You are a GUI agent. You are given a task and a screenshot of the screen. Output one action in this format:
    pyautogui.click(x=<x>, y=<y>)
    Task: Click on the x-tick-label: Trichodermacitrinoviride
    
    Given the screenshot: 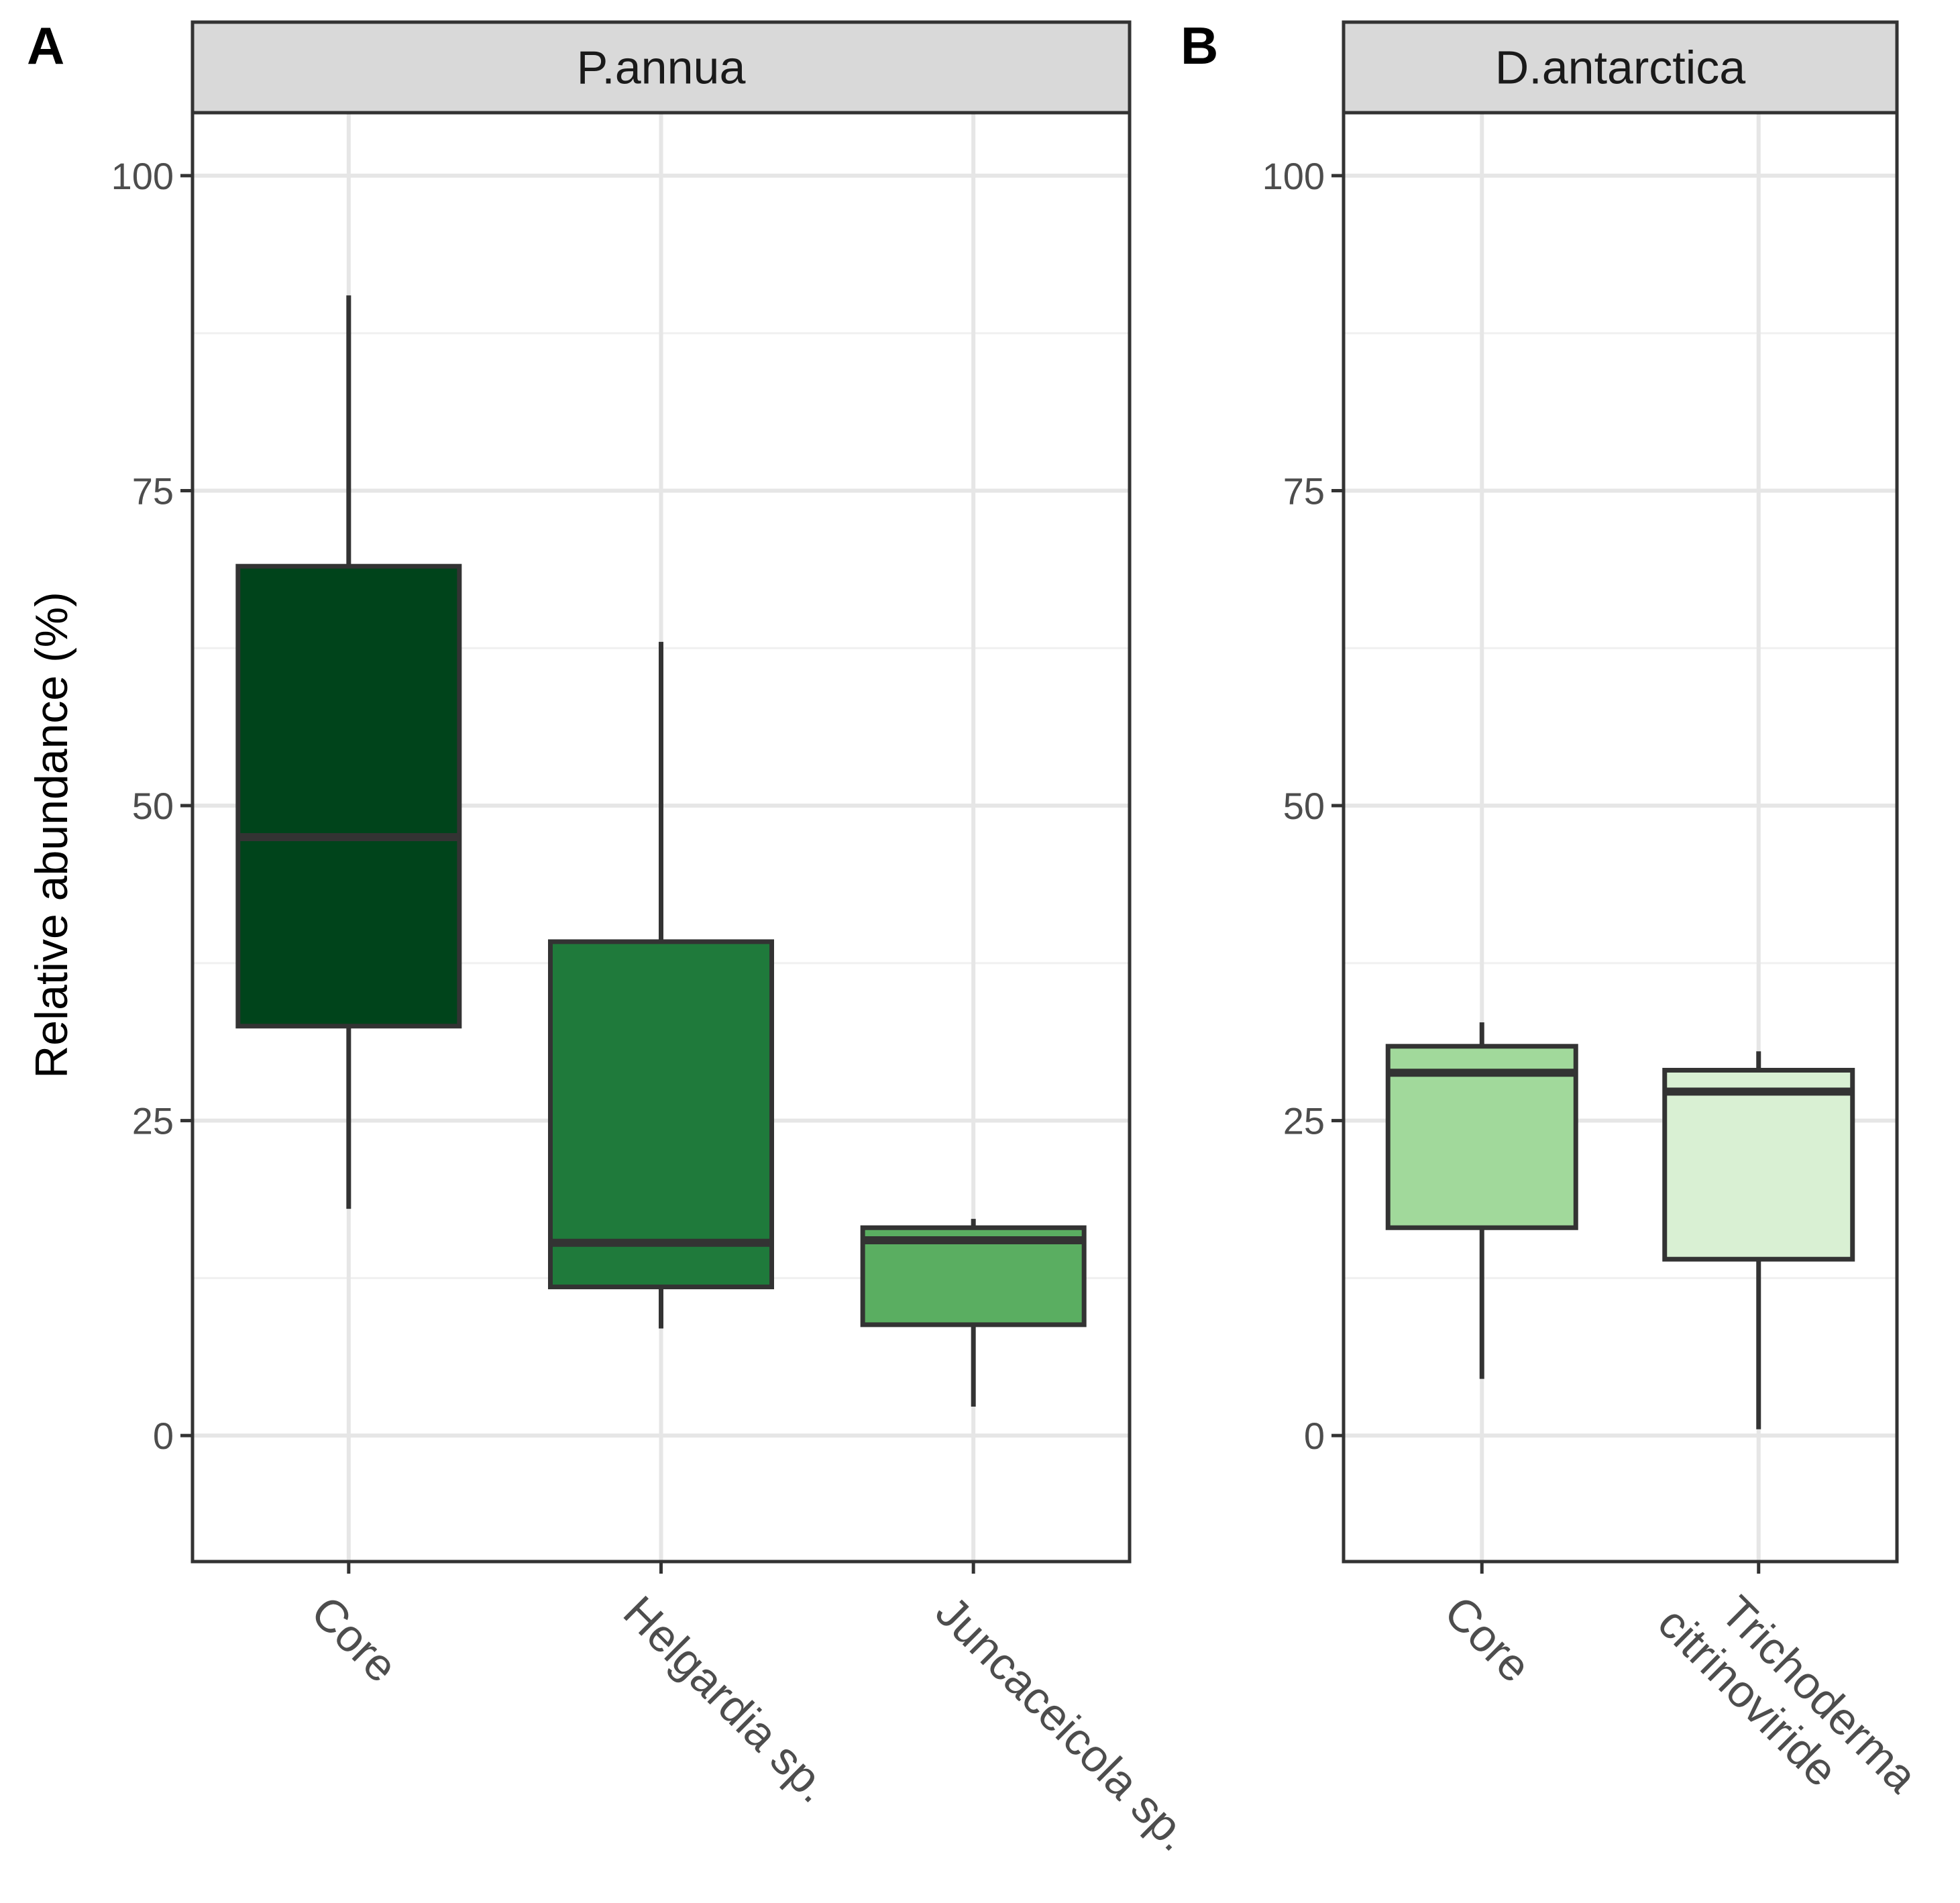 What is the action you would take?
    pyautogui.click(x=1787, y=1699)
    